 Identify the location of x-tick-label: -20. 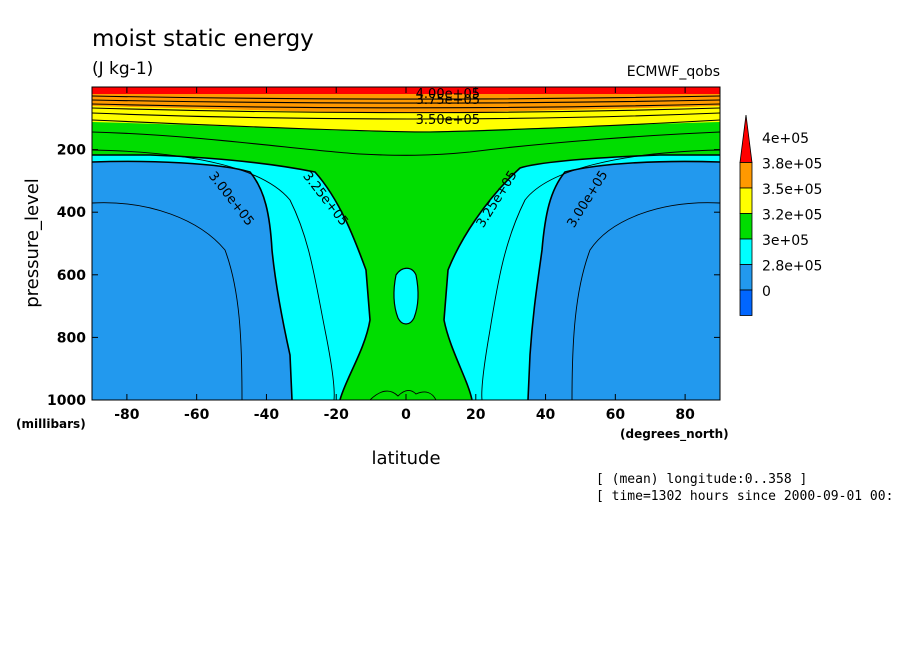
(337, 415).